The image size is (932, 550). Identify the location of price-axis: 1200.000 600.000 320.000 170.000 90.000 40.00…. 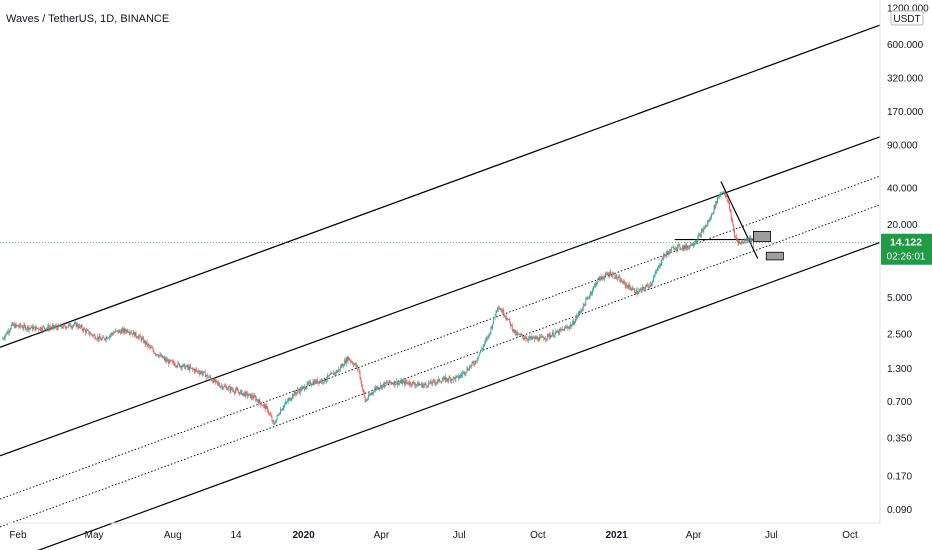
(908, 260).